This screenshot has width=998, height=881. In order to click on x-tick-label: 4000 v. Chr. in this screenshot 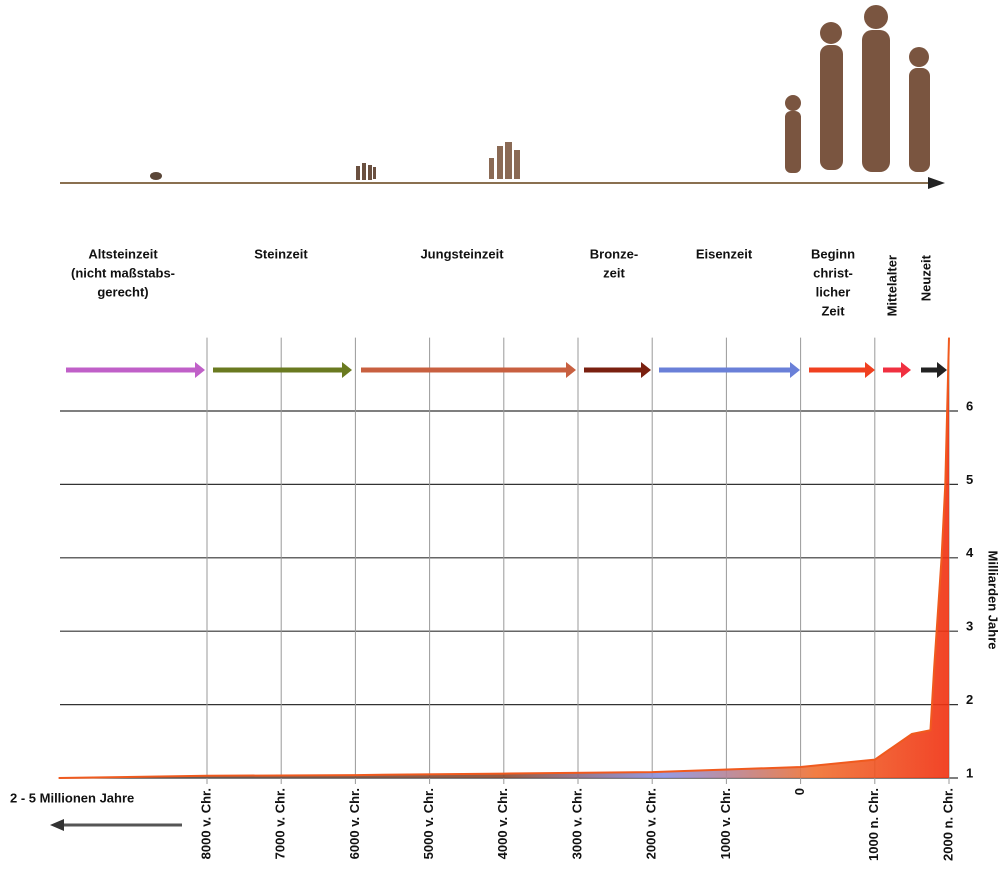, I will do `click(502, 823)`.